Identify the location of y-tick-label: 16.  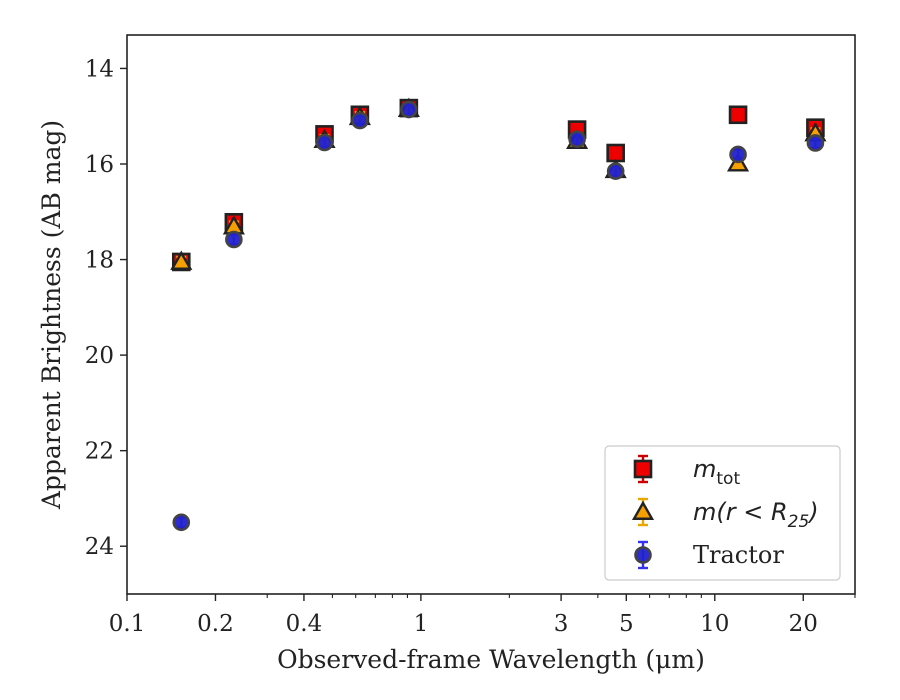
(99, 165).